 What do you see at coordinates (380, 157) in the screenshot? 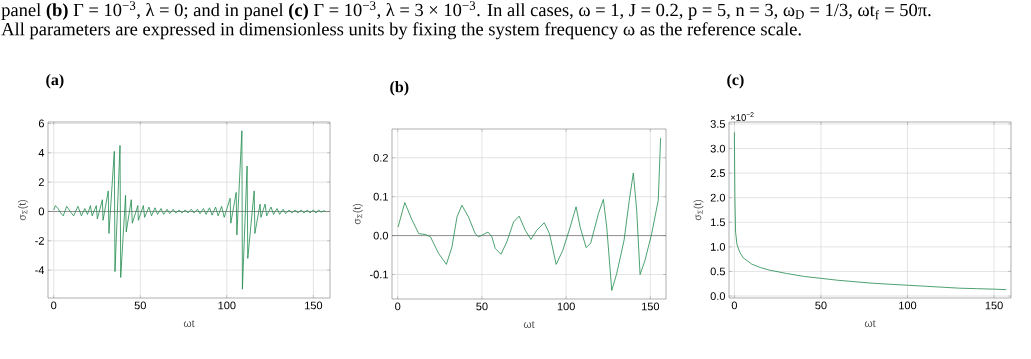
I see `y-tick-label: 0.2` at bounding box center [380, 157].